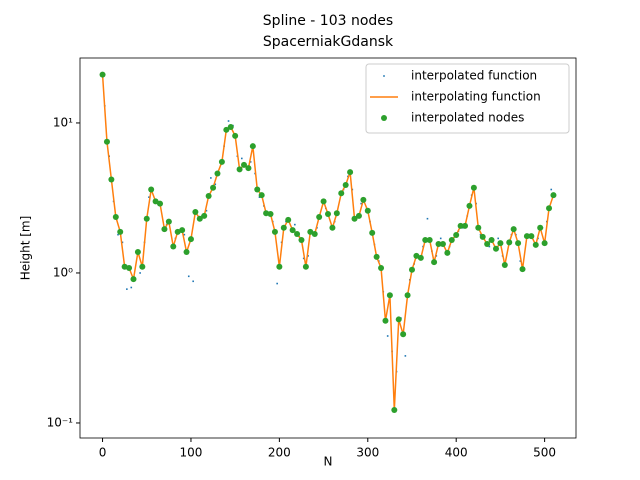 The width and height of the screenshot is (640, 480). What do you see at coordinates (328, 462) in the screenshot?
I see `x-axis-label: N` at bounding box center [328, 462].